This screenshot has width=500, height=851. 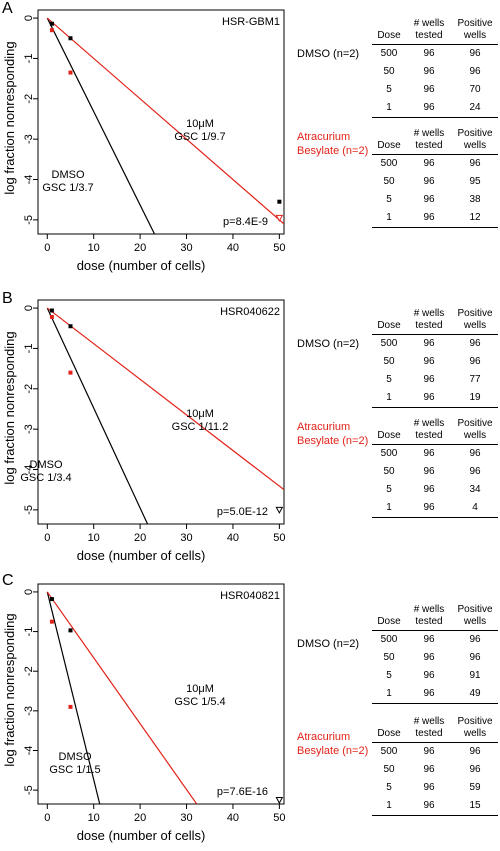 What do you see at coordinates (29, 59) in the screenshot?
I see `y-tick-label: -1` at bounding box center [29, 59].